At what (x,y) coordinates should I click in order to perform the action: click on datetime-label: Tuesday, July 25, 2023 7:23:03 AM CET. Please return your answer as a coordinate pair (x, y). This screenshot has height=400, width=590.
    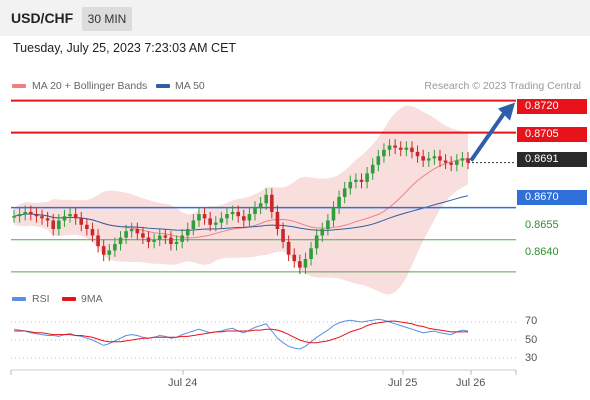
    Looking at the image, I should click on (125, 48).